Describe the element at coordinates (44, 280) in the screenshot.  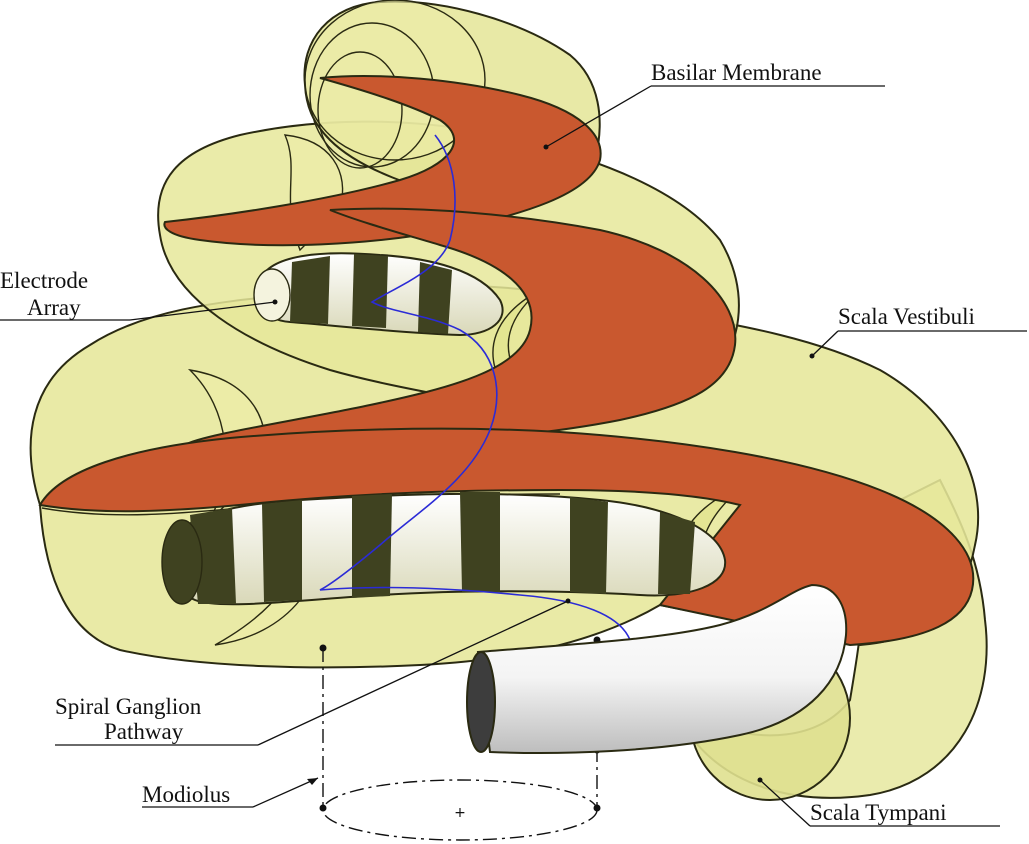
I see `electrode-array-text-line1: Electrode` at that location.